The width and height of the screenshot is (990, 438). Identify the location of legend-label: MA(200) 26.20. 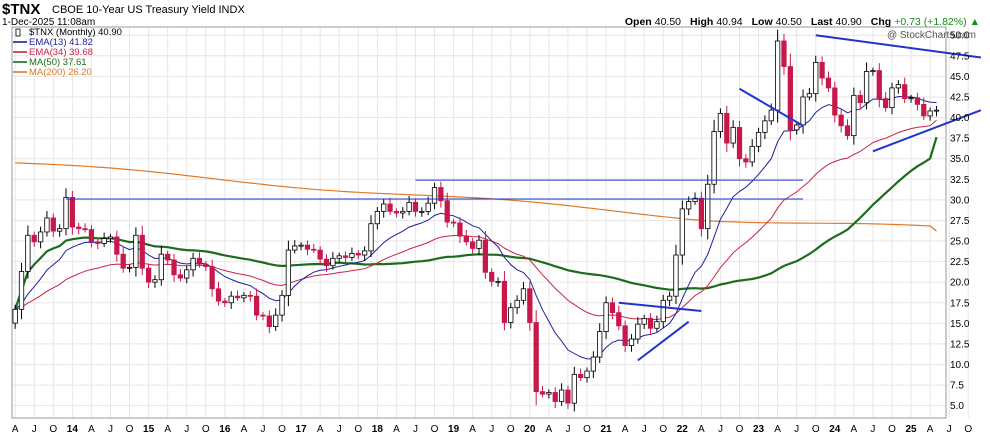
(60, 72).